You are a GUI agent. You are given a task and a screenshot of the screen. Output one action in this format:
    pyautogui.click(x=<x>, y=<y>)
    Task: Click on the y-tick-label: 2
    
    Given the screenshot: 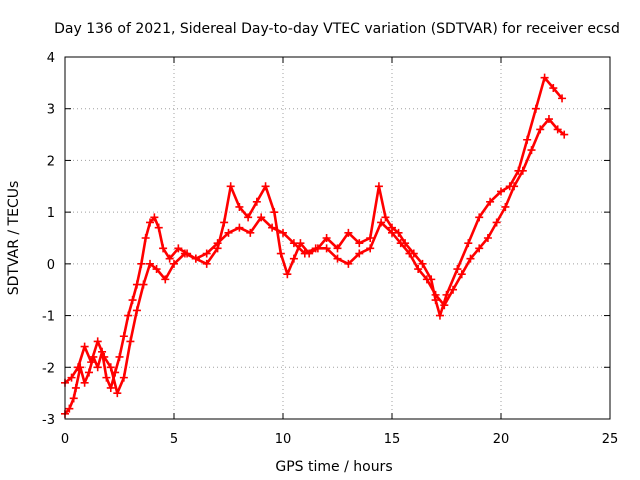 What is the action you would take?
    pyautogui.click(x=51, y=161)
    